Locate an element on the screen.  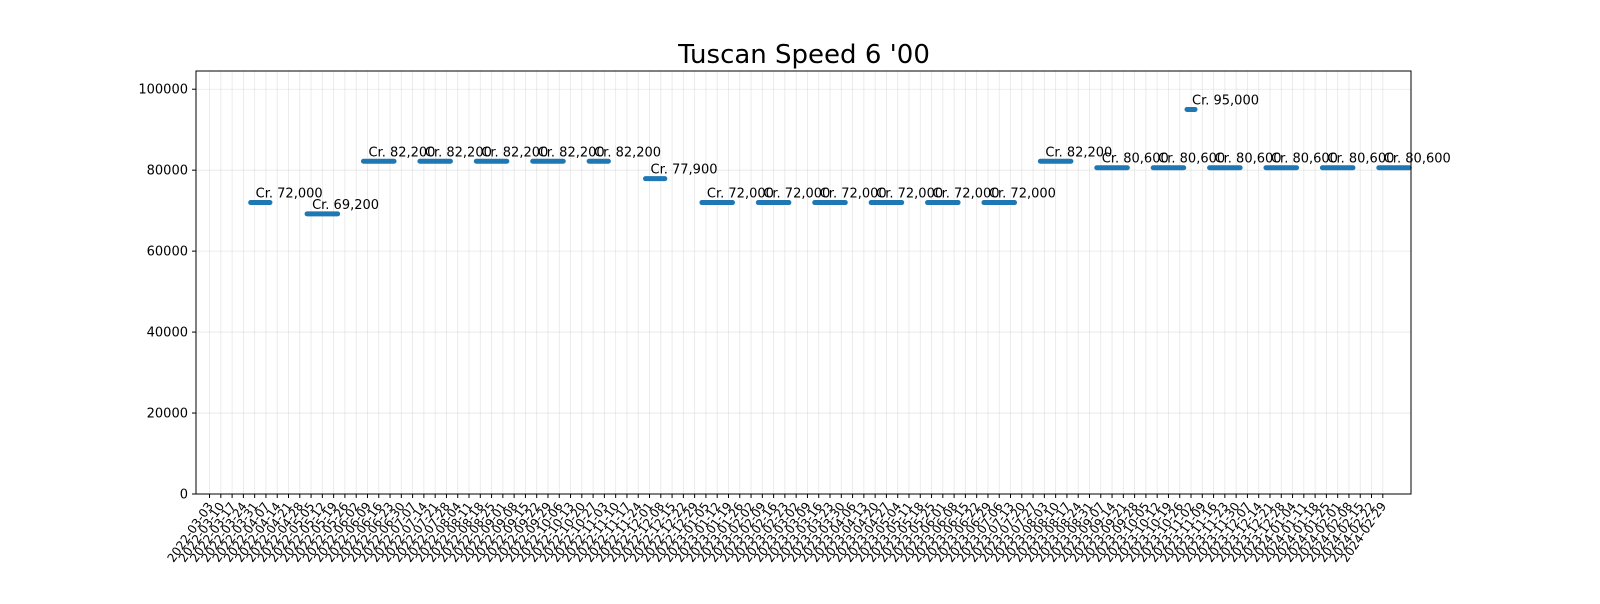
y-tick-label: 100000 is located at coordinates (163, 90).